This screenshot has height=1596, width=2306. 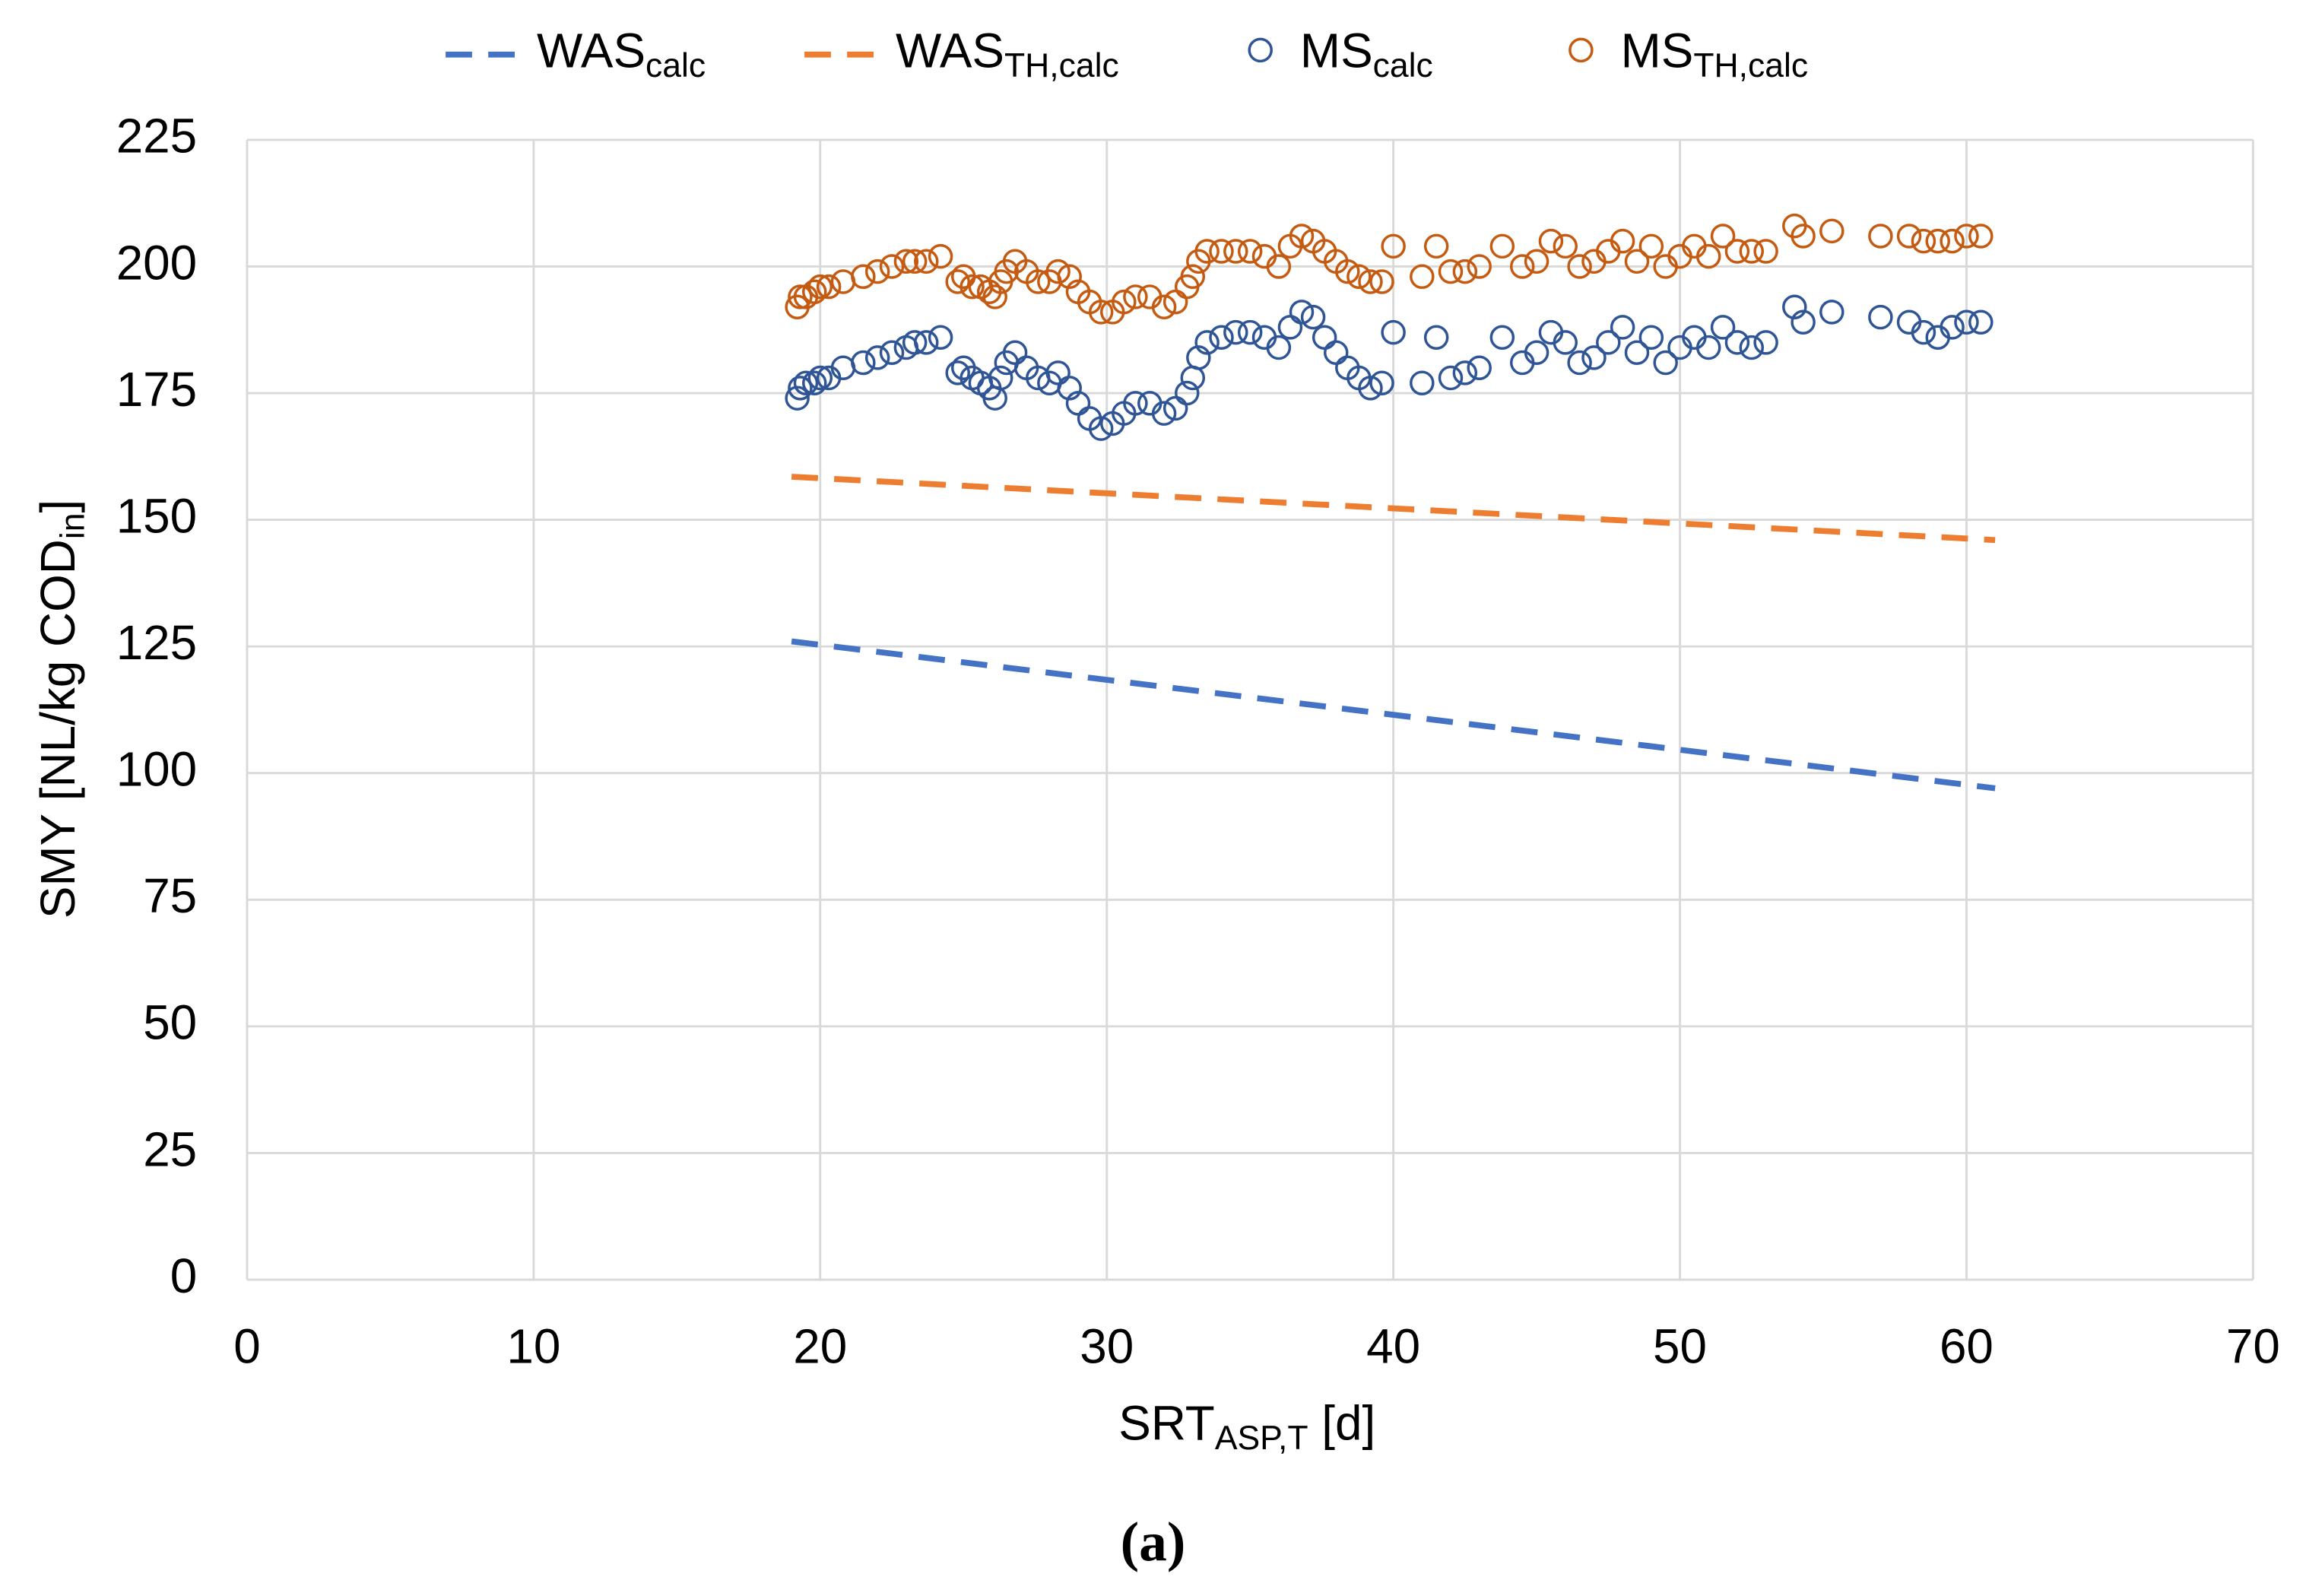 What do you see at coordinates (156, 770) in the screenshot?
I see `y-tick-label: 100` at bounding box center [156, 770].